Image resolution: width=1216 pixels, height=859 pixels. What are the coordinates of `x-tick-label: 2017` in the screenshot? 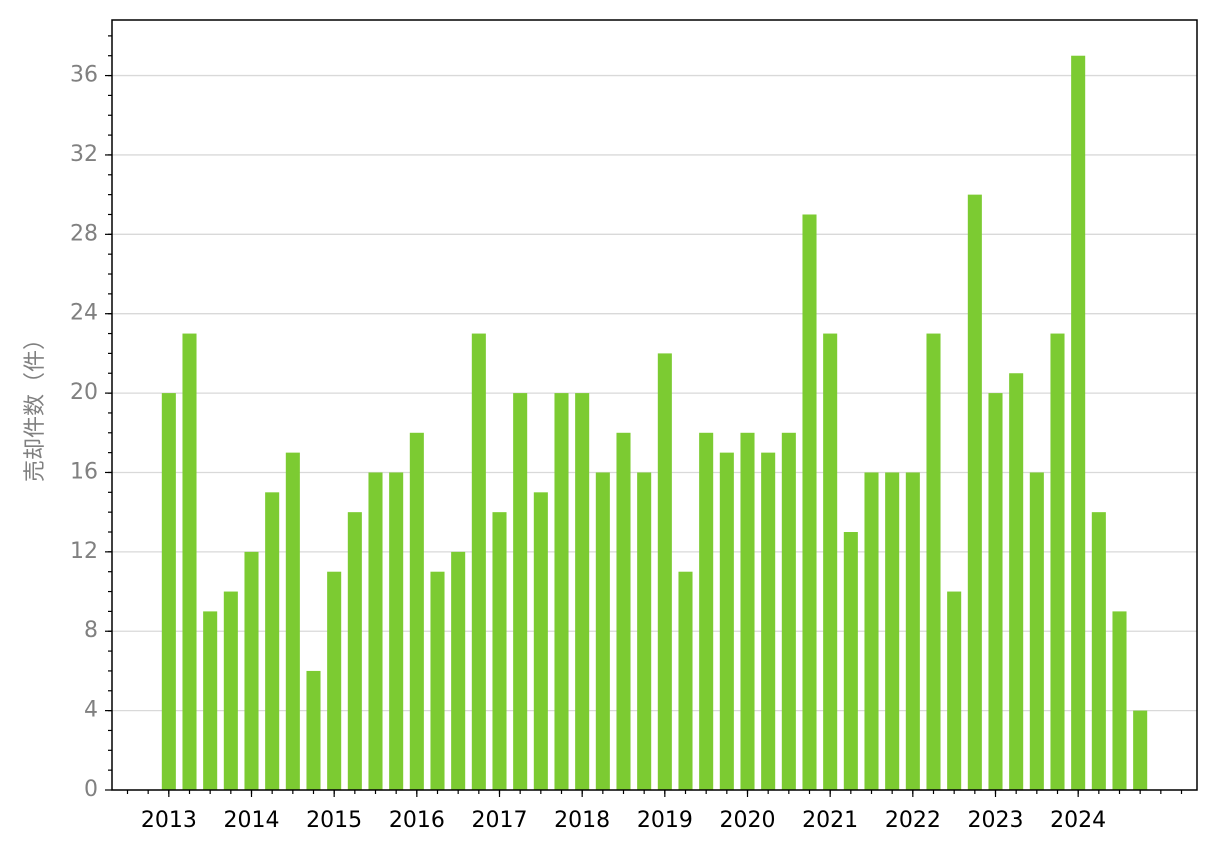 It's located at (500, 820).